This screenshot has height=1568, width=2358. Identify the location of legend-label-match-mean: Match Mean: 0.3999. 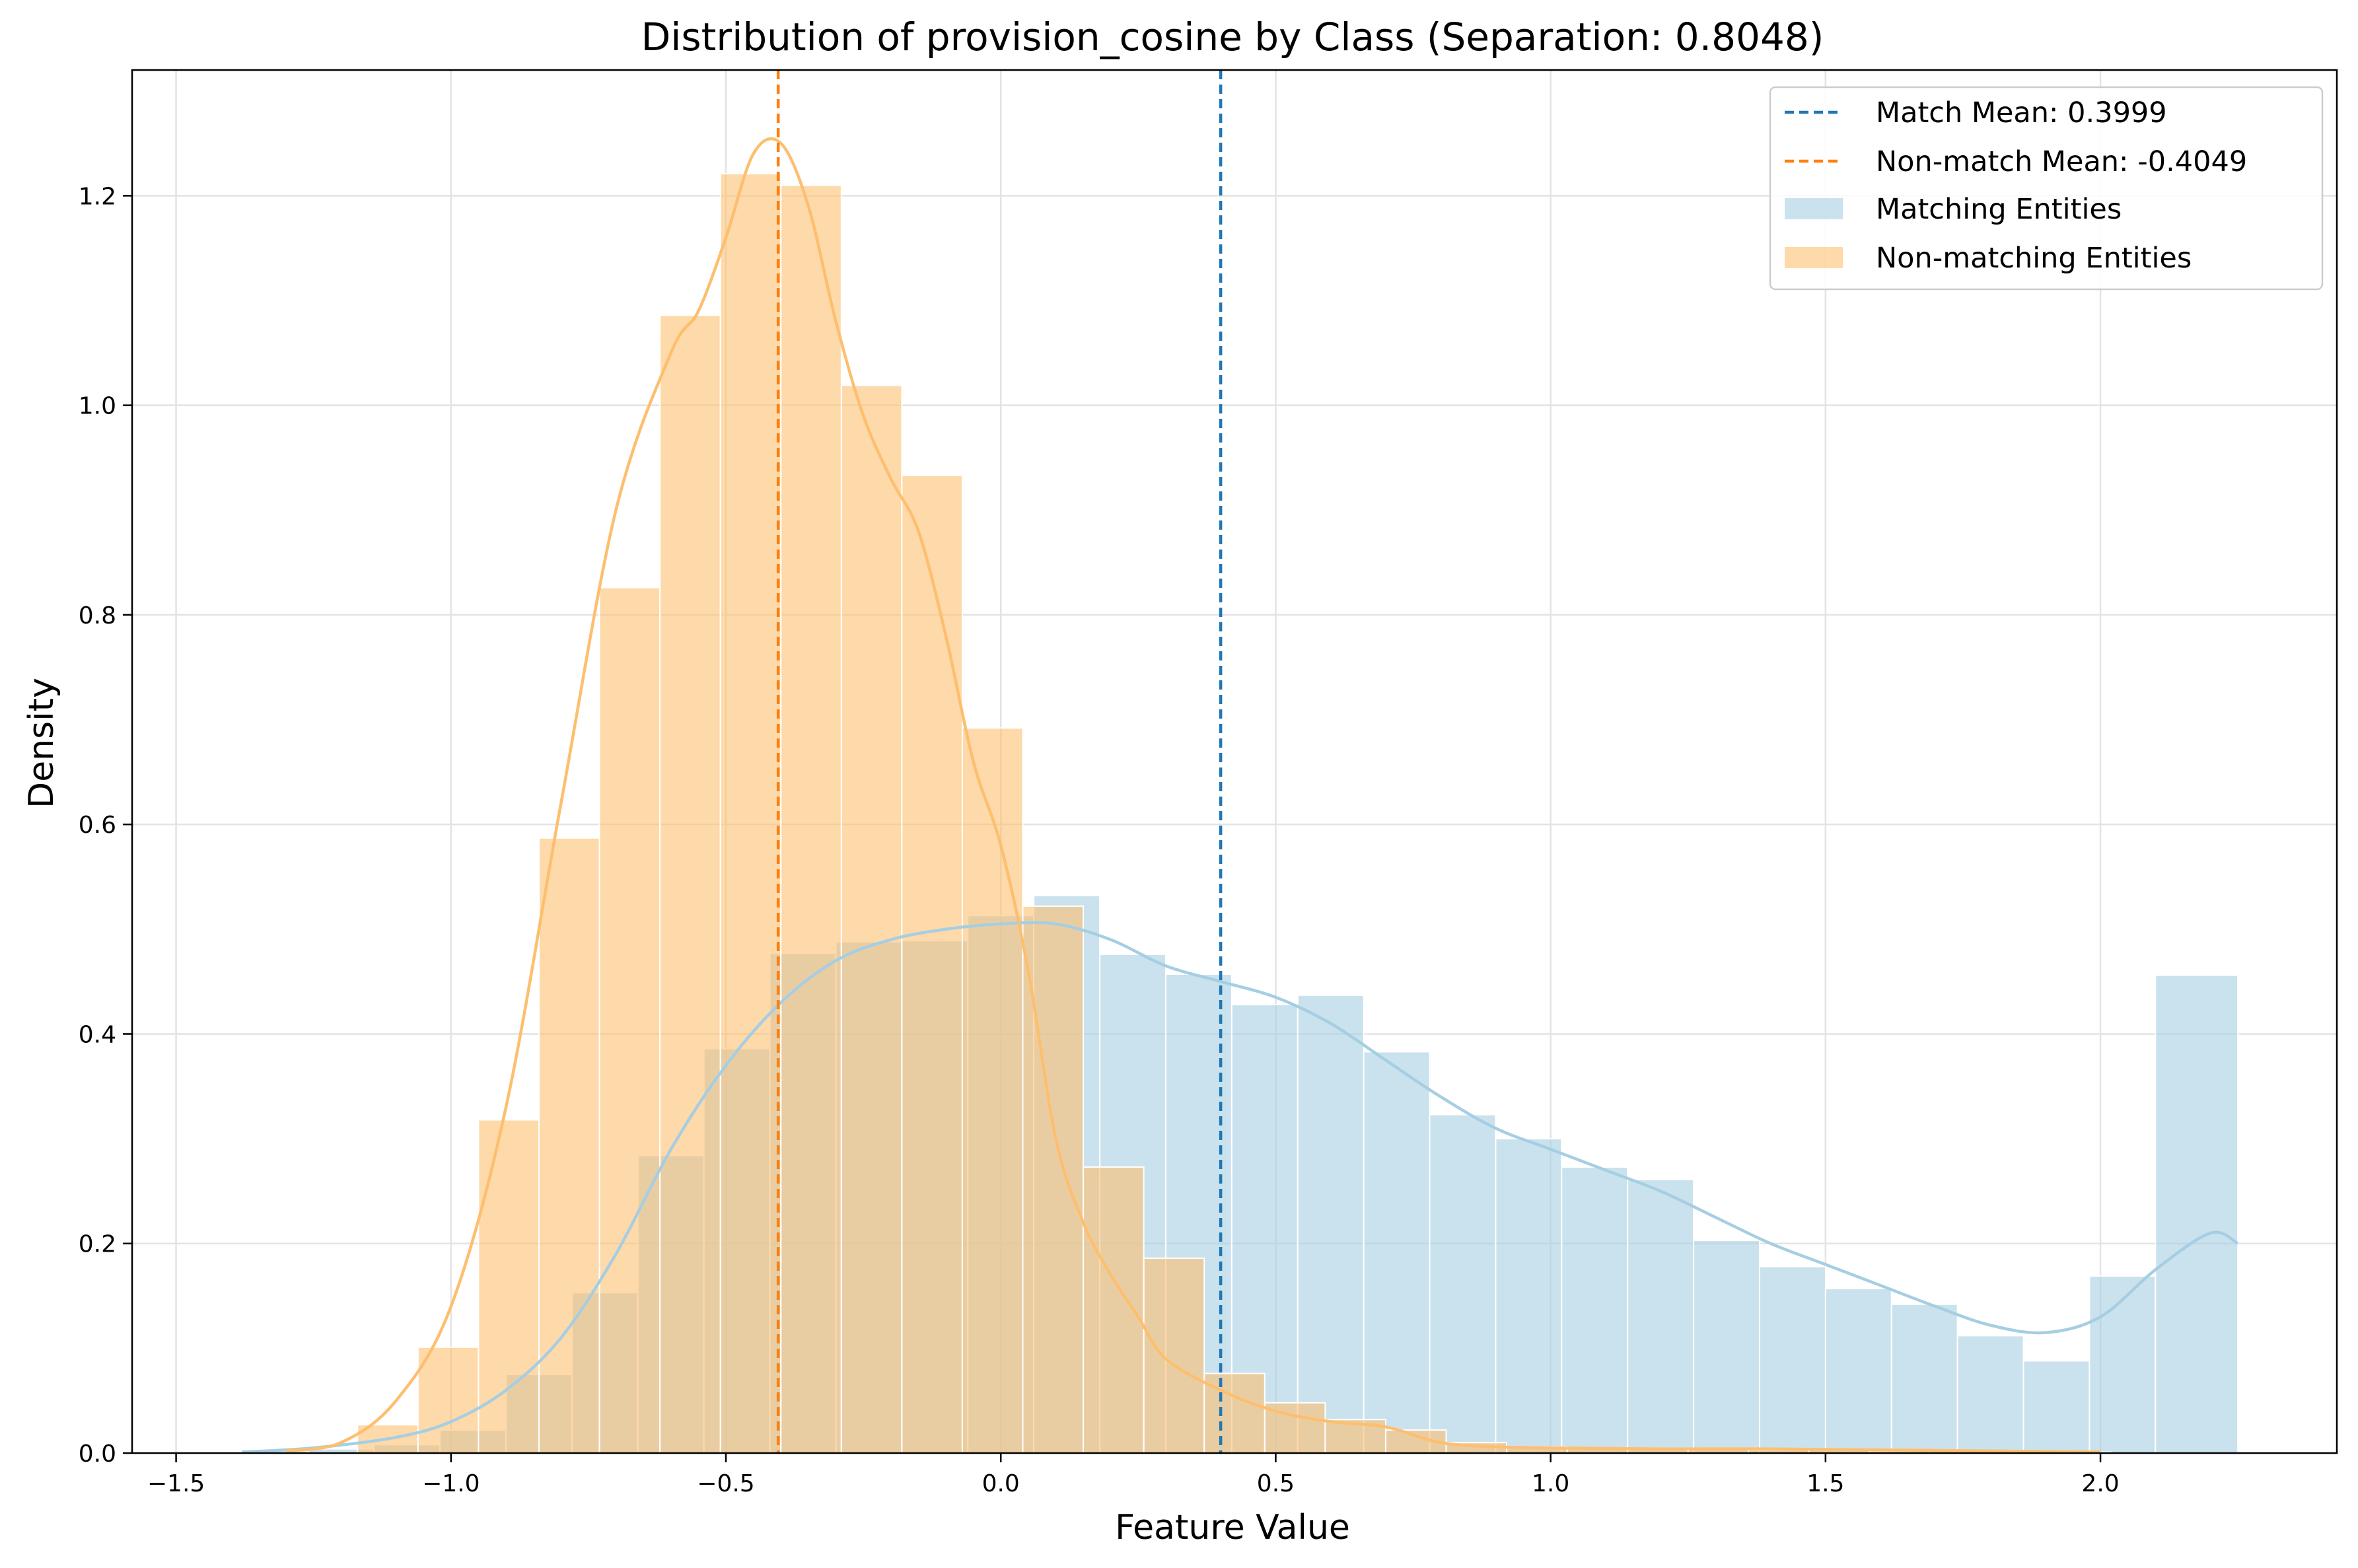
(2021, 112).